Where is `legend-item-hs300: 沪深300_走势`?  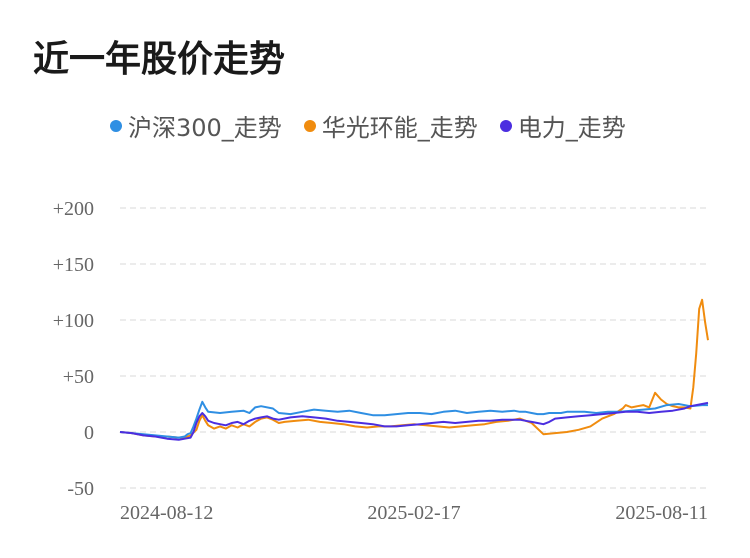
legend-item-hs300: 沪深300_走势 is located at coordinates (196, 125).